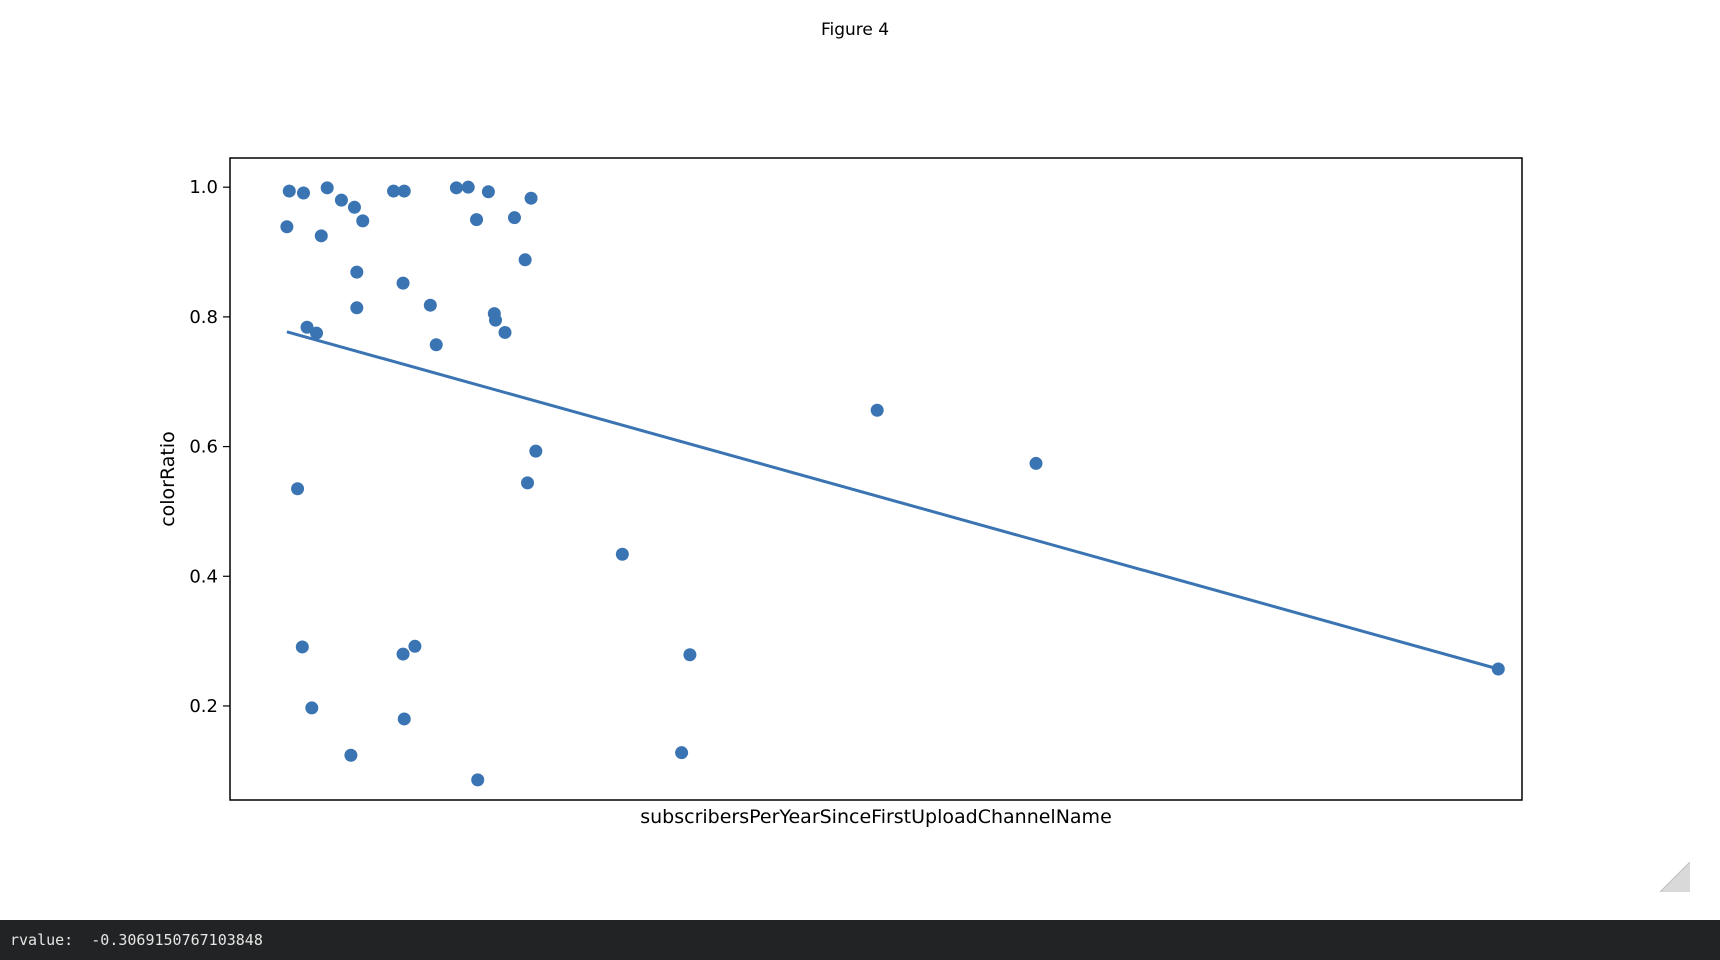  I want to click on y-tick-label: 0.4, so click(203, 576).